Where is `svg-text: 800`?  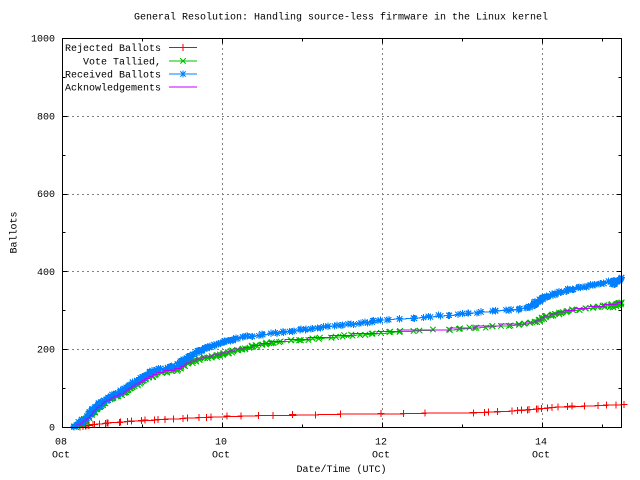
svg-text: 800 is located at coordinates (46, 117).